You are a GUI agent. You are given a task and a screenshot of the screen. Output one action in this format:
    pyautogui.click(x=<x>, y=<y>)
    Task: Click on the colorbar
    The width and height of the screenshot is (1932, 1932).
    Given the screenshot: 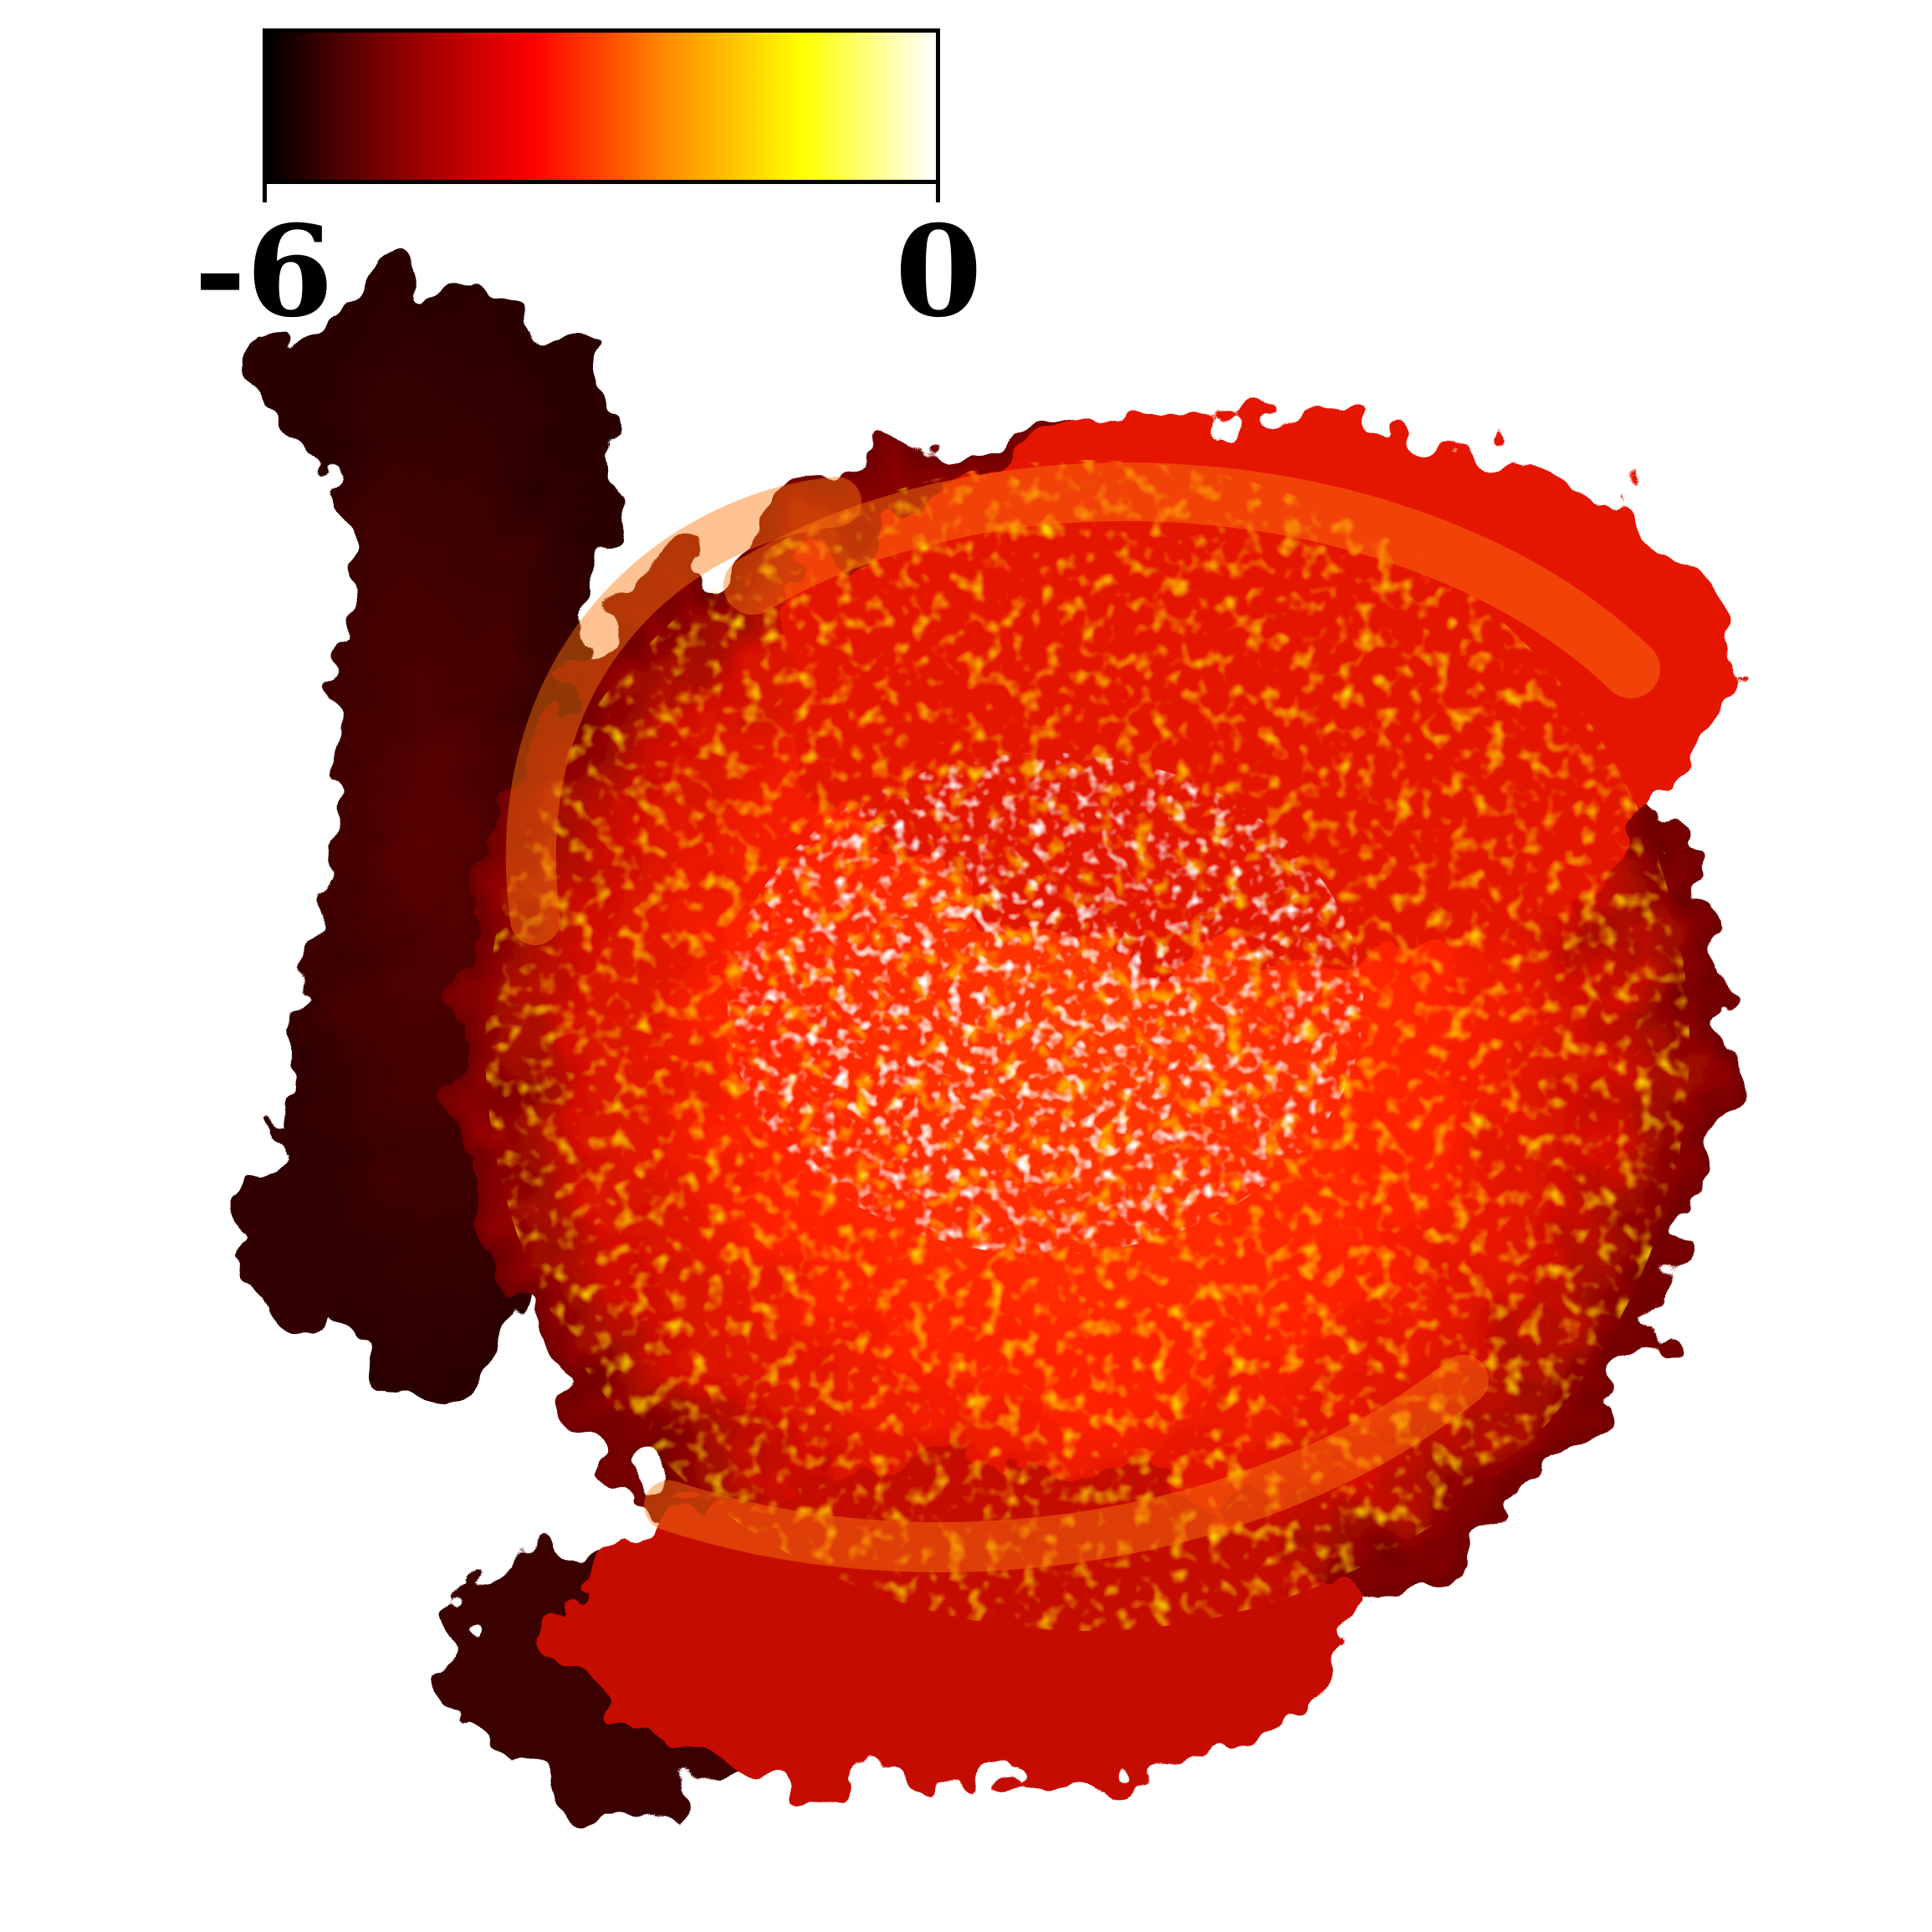 What is the action you would take?
    pyautogui.click(x=601, y=106)
    